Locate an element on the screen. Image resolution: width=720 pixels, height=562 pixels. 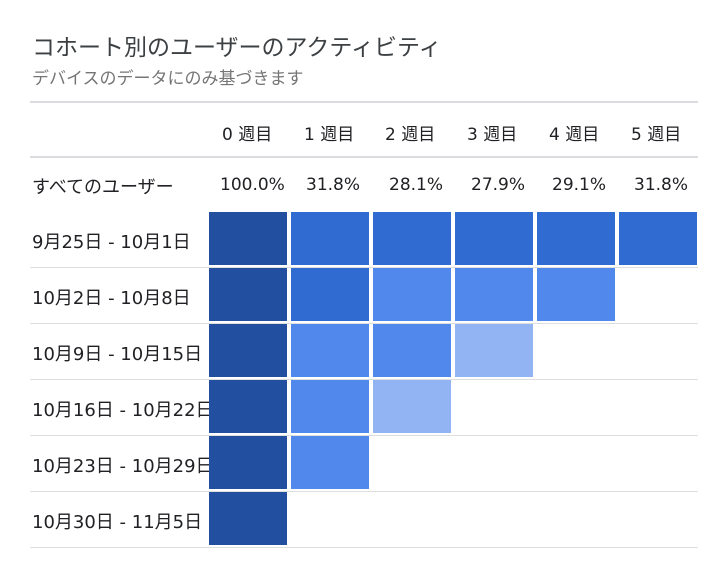
cohort-label-sep25: 9月25日 - 10月1日 is located at coordinates (111, 242).